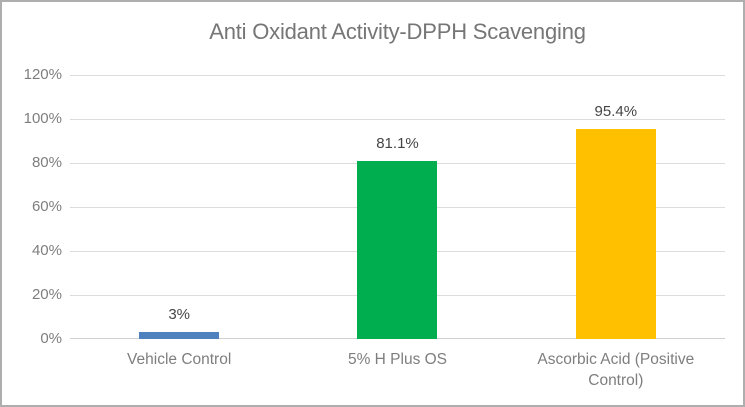 Image resolution: width=745 pixels, height=407 pixels. Describe the element at coordinates (397, 359) in the screenshot. I see `x-category-label: 5% H Plus OS` at that location.